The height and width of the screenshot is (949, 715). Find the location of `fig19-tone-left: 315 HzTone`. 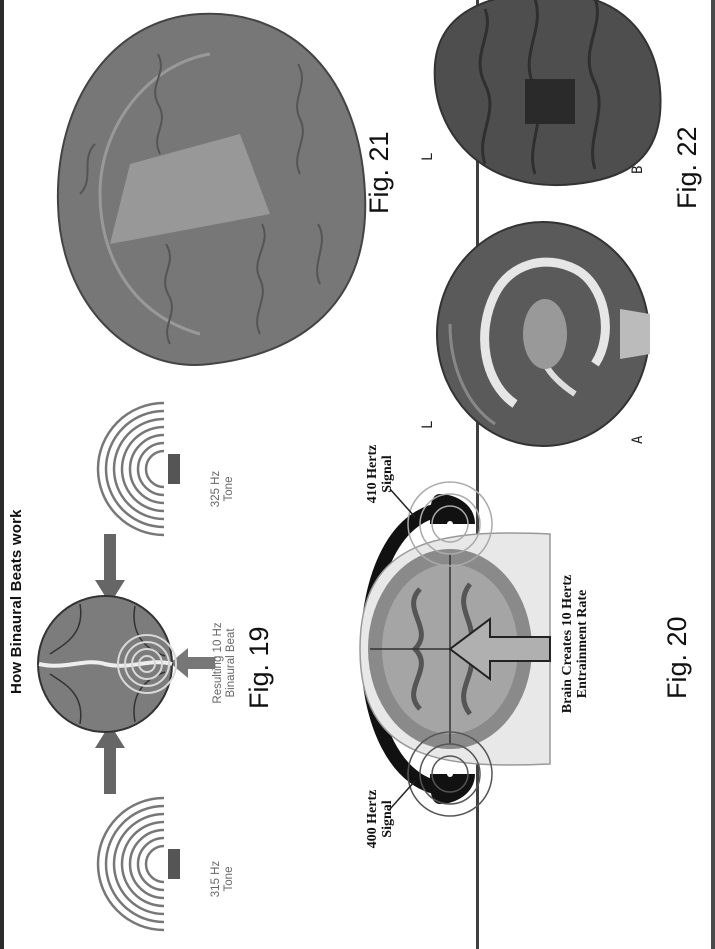

fig19-tone-left: 315 HzTone is located at coordinates (223, 879).